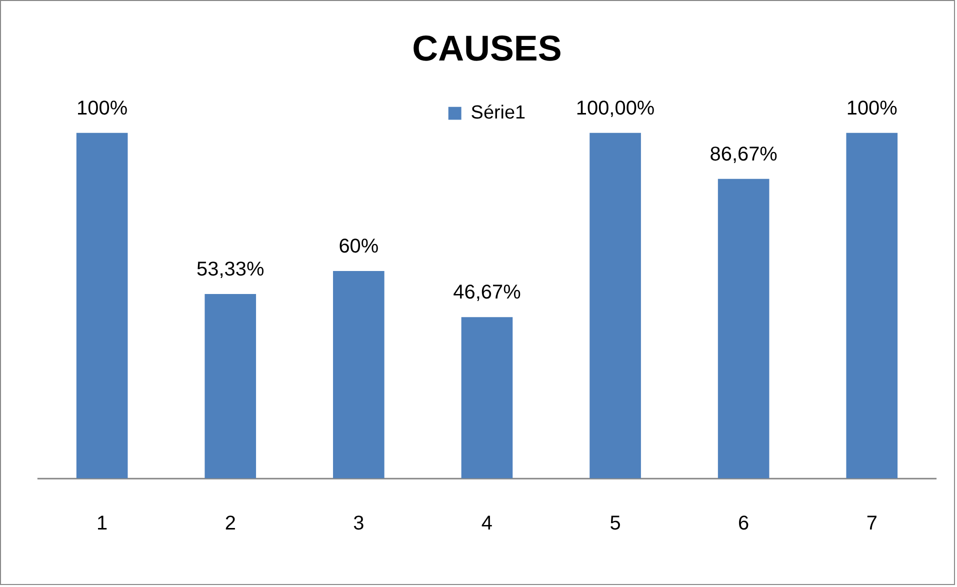 The image size is (957, 587). What do you see at coordinates (230, 523) in the screenshot?
I see `x-tick-label: 2` at bounding box center [230, 523].